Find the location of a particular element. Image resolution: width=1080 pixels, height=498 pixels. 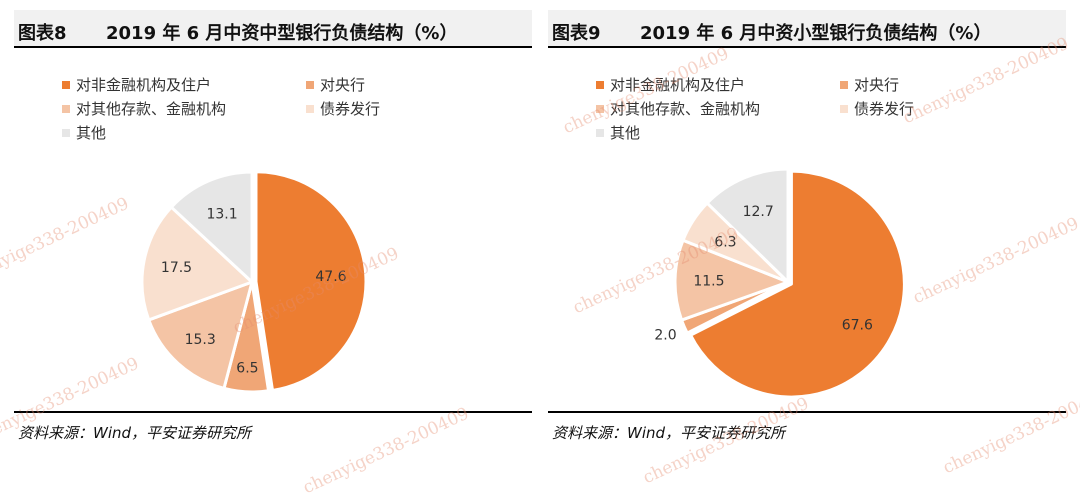

data-label-central-bank: 6.5 is located at coordinates (247, 369).